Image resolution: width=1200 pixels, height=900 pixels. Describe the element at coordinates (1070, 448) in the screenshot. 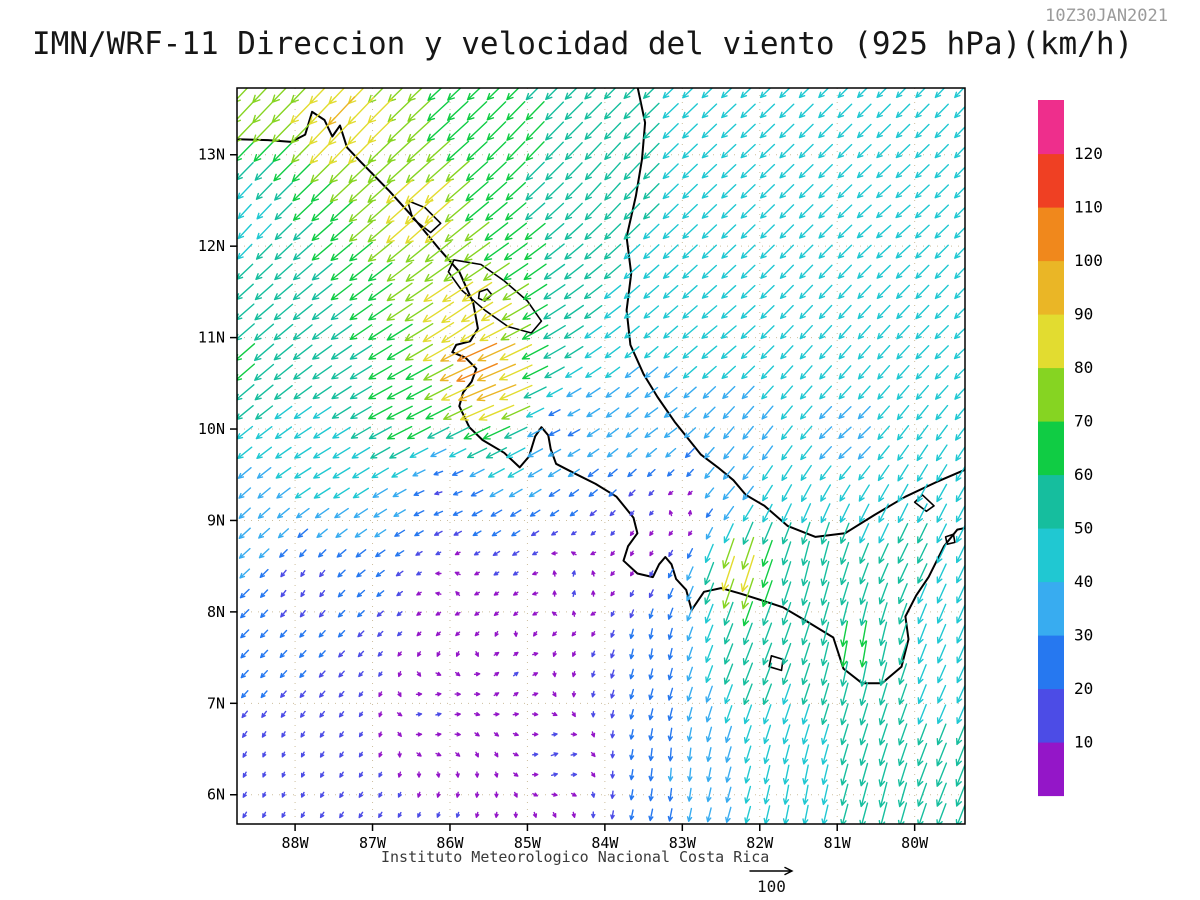

I see `colorbar: 10 20 30 40 50 60 70 80 90 100 110 120` at that location.